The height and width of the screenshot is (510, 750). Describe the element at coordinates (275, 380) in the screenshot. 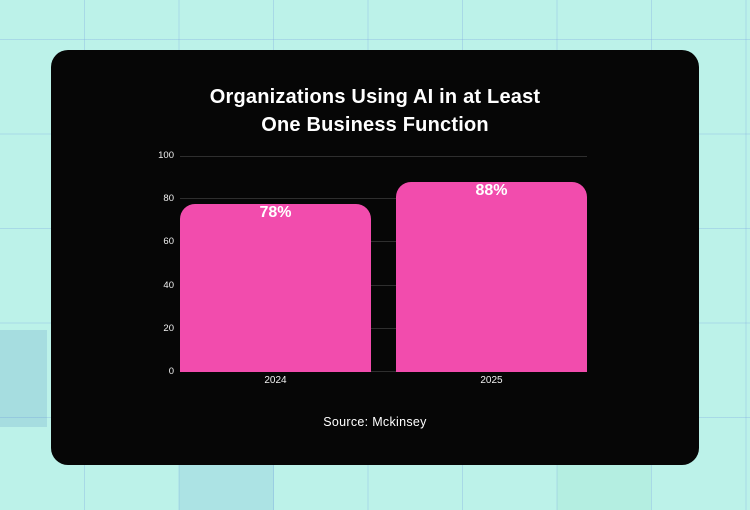

I see `x-tick-label-2024: 2024` at that location.